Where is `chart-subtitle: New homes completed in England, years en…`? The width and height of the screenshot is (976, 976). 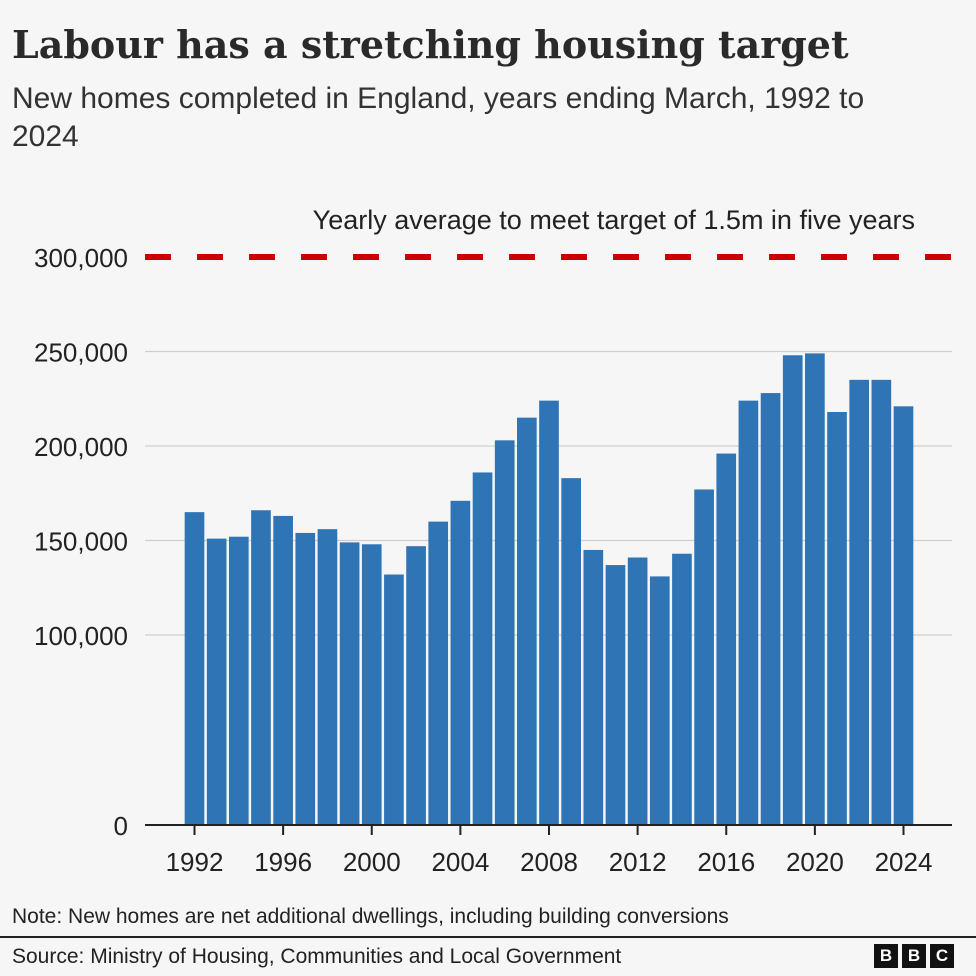
chart-subtitle: New homes completed in England, years en… is located at coordinates (438, 117).